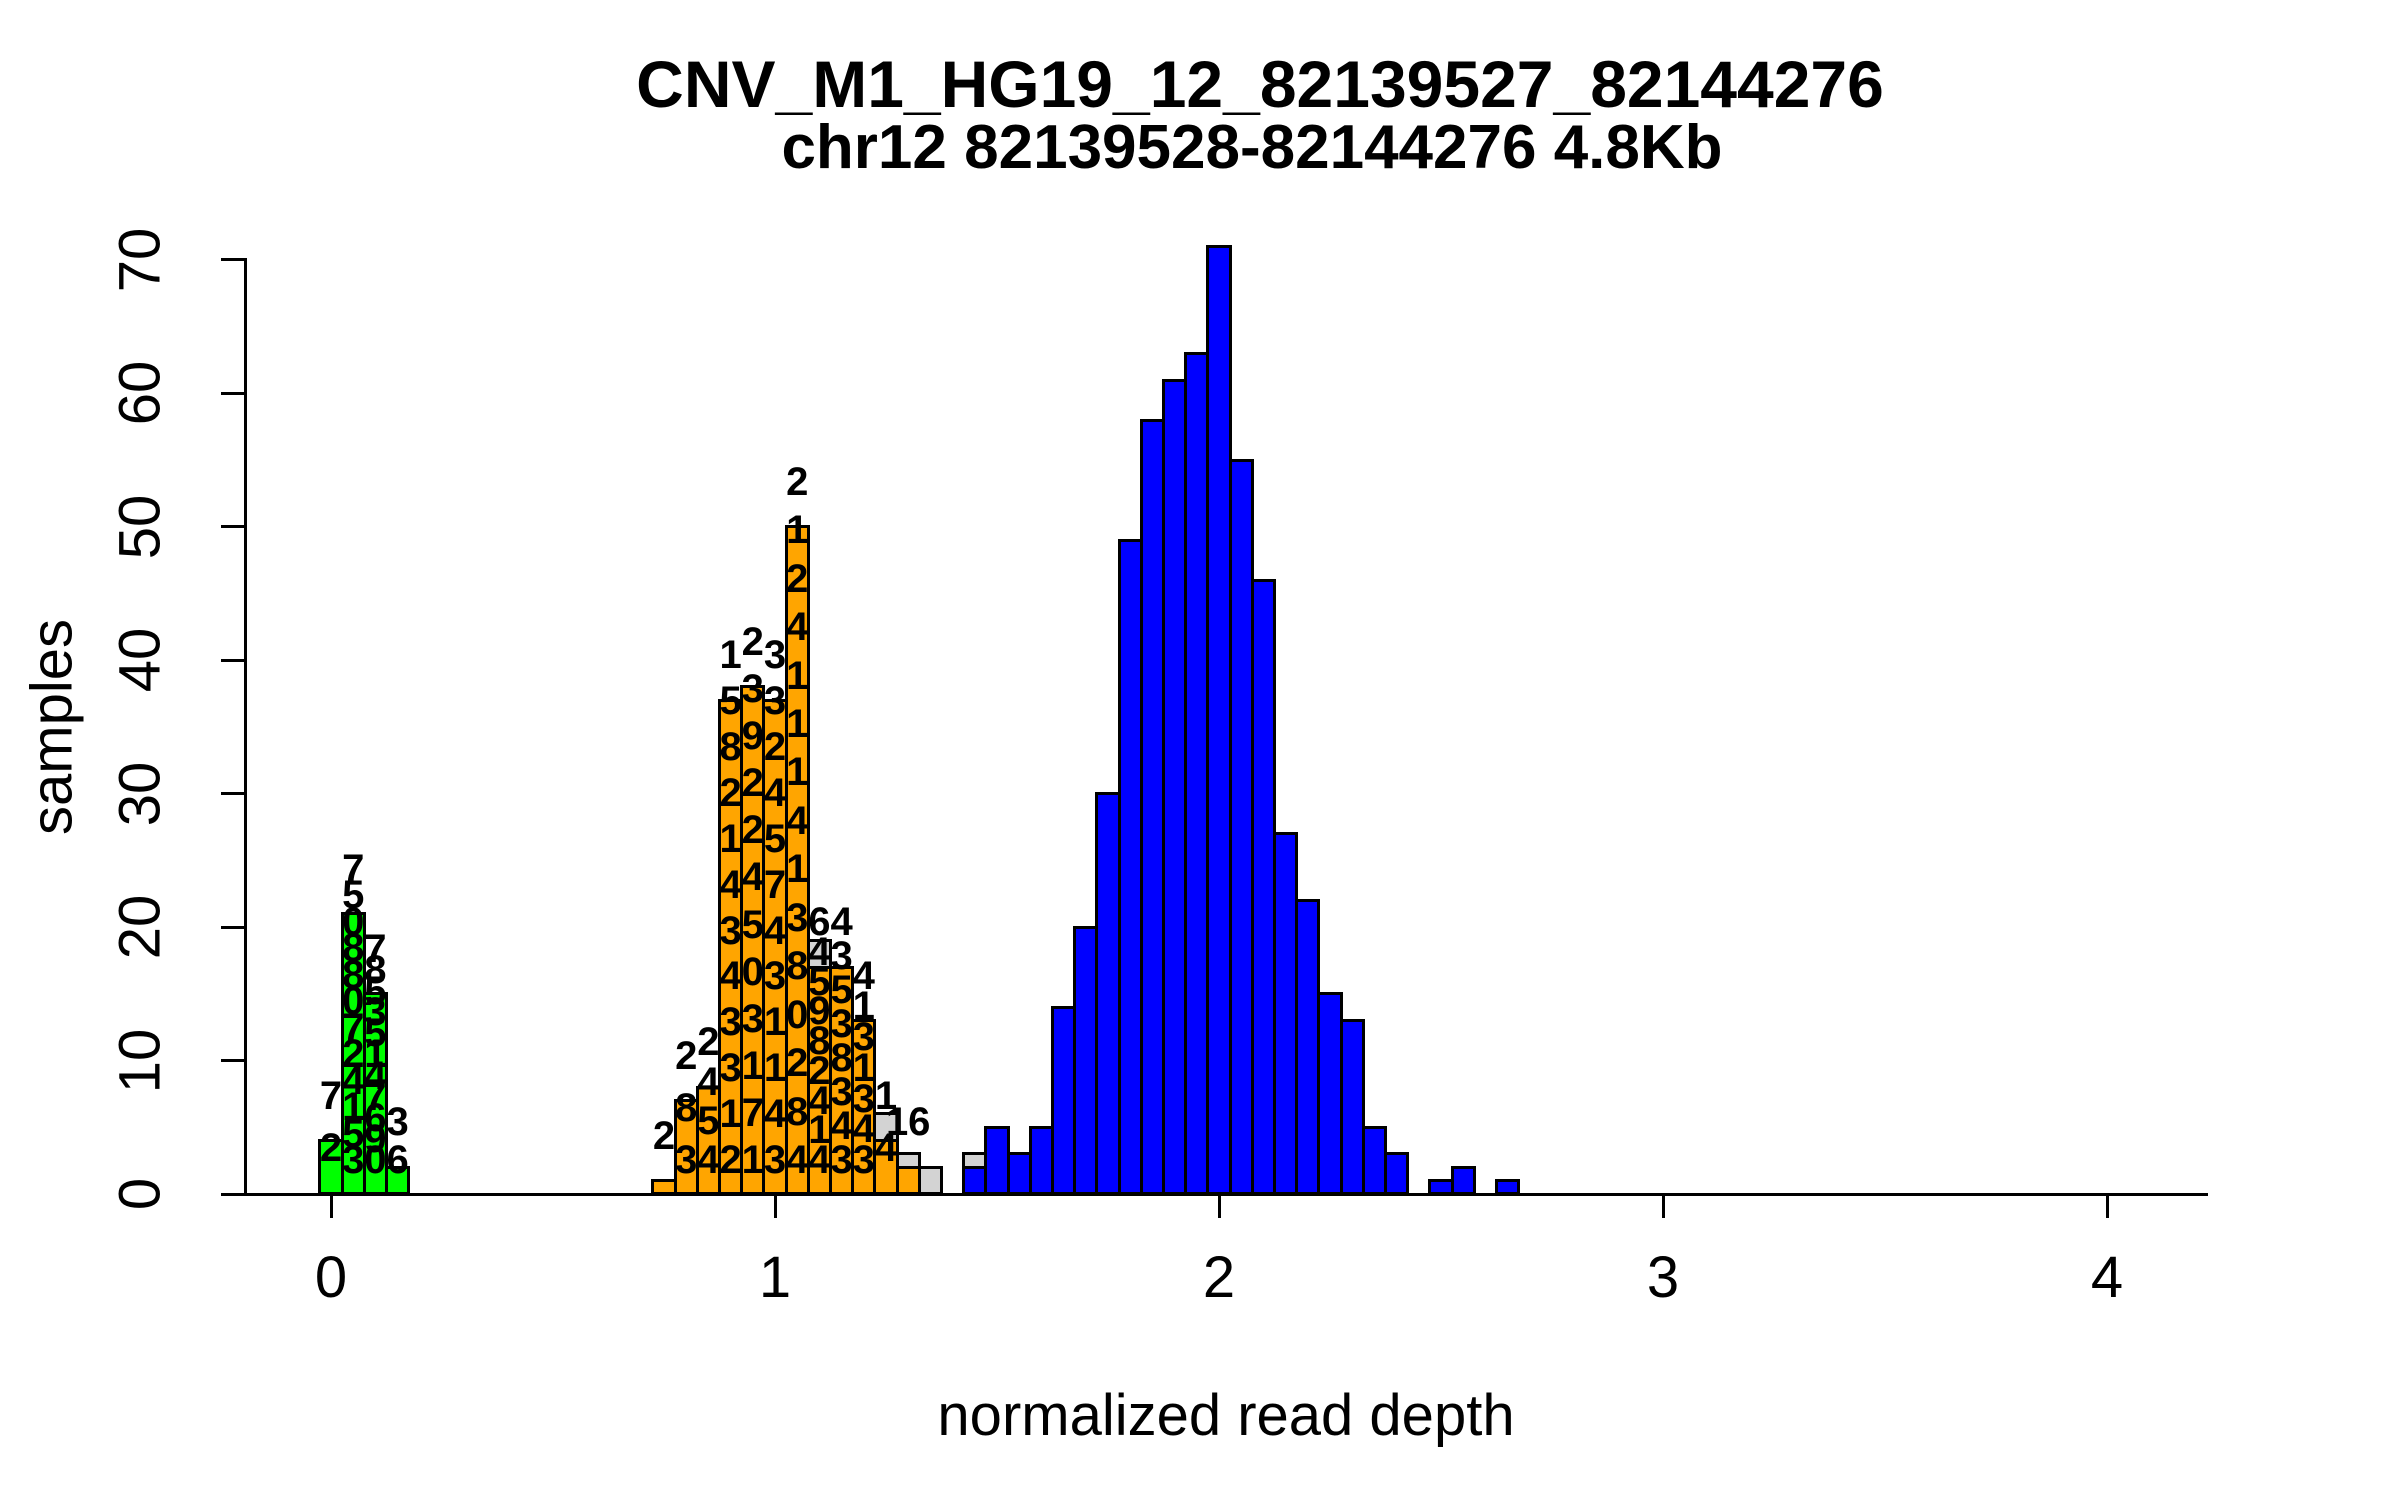 Image resolution: width=2400 pixels, height=1500 pixels. I want to click on y-axis-title: samples, so click(52, 727).